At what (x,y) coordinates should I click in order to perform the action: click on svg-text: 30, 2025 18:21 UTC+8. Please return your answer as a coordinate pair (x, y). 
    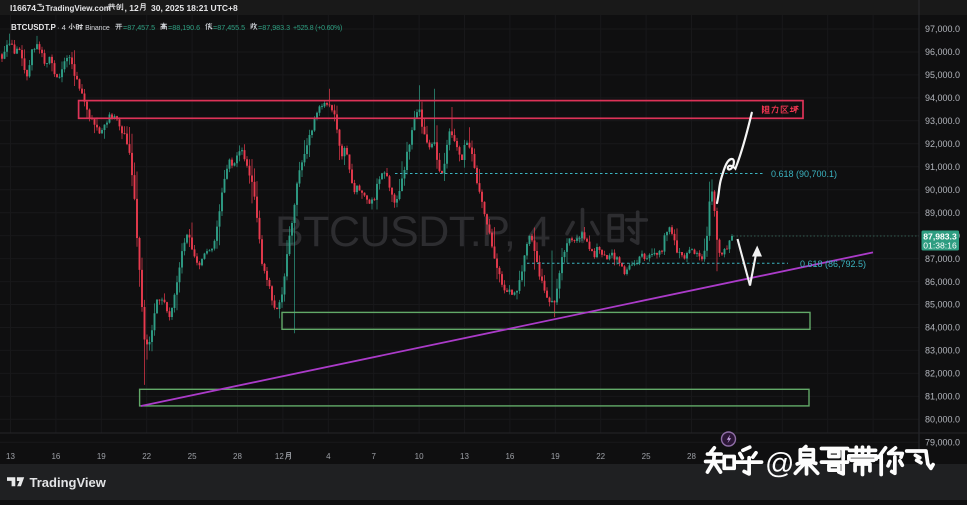
    Looking at the image, I should click on (194, 8).